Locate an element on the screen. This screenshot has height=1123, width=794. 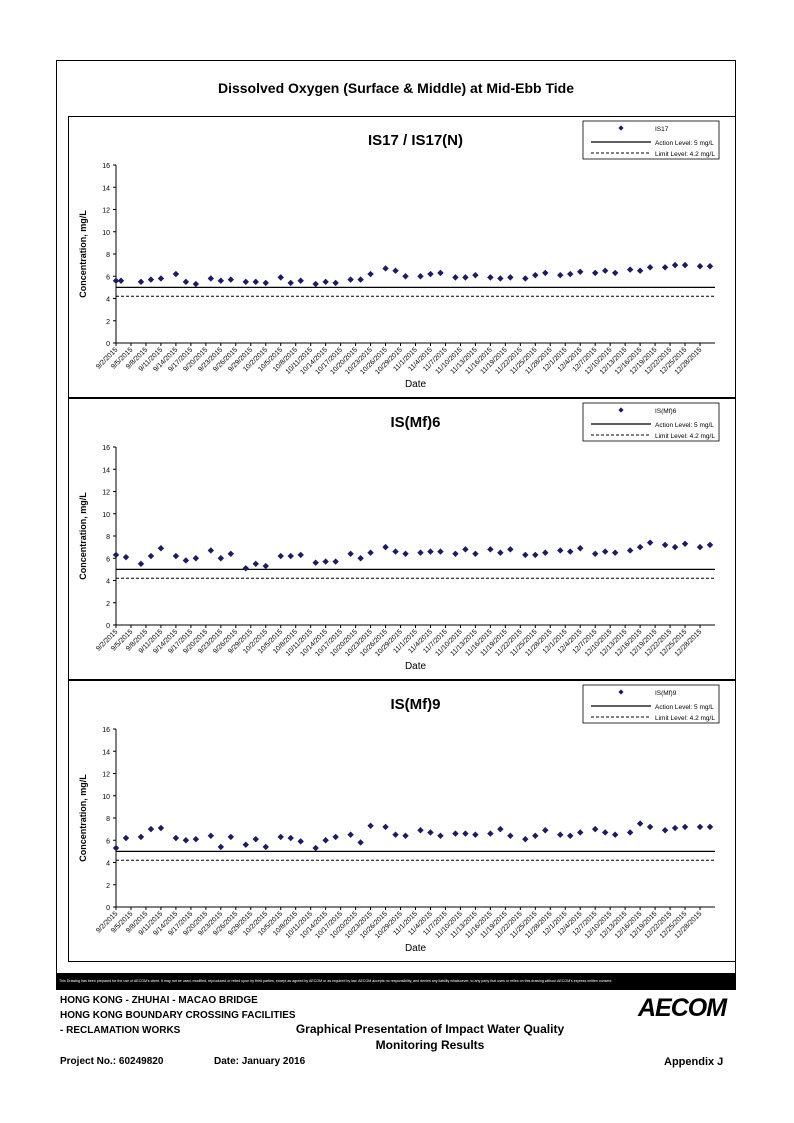
legend-marker is located at coordinates (621, 128).